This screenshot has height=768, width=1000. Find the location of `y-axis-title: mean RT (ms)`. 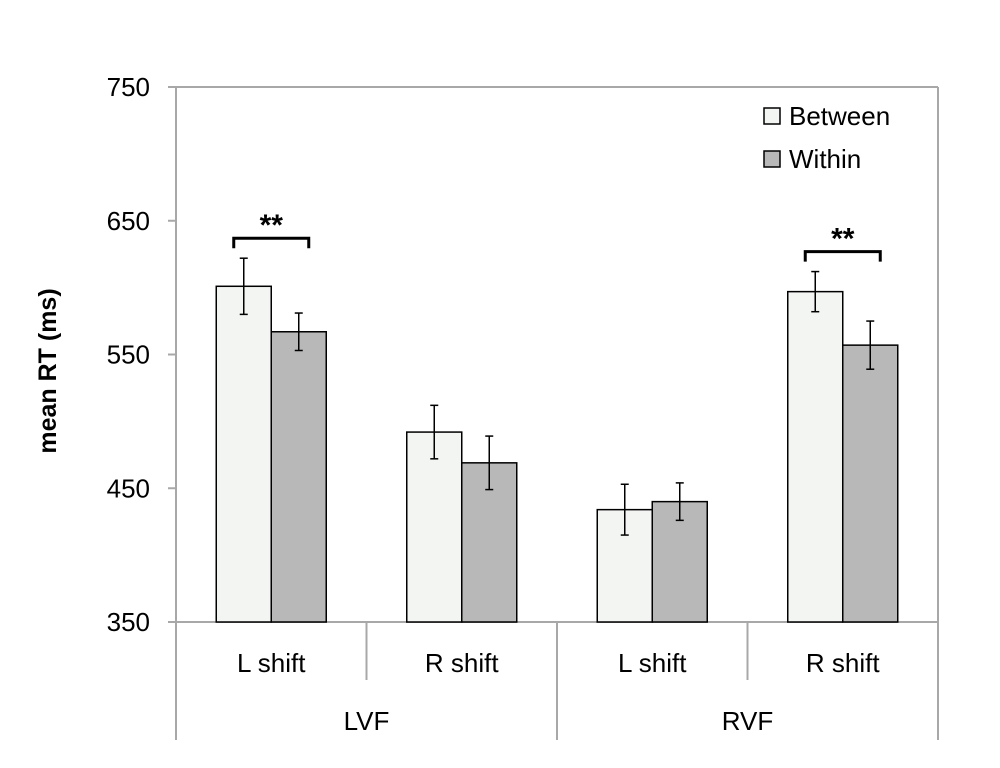

y-axis-title: mean RT (ms) is located at coordinates (48, 370).